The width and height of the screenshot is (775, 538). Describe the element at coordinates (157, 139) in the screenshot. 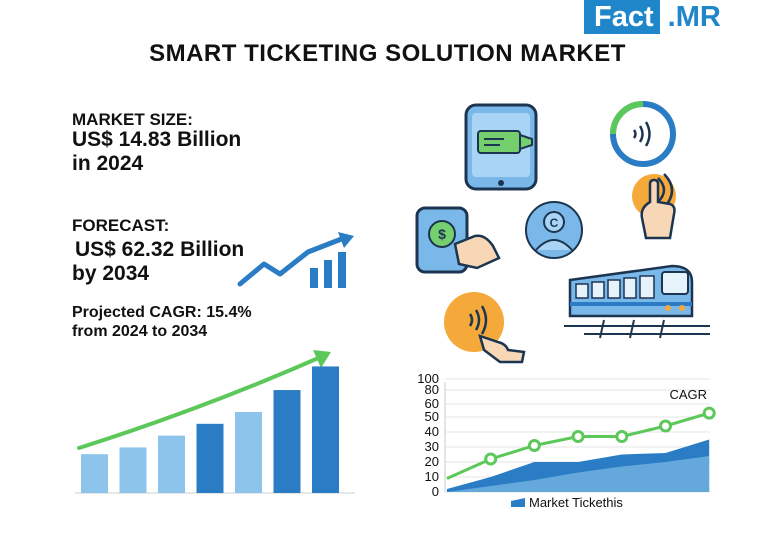

I see `market-size-value: US$ 14.83 Billion` at that location.